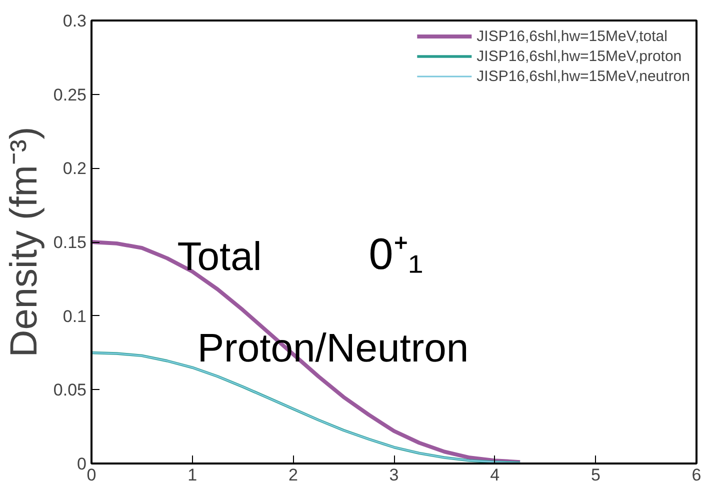  Describe the element at coordinates (697, 474) in the screenshot. I see `x-tick-label: 6` at that location.